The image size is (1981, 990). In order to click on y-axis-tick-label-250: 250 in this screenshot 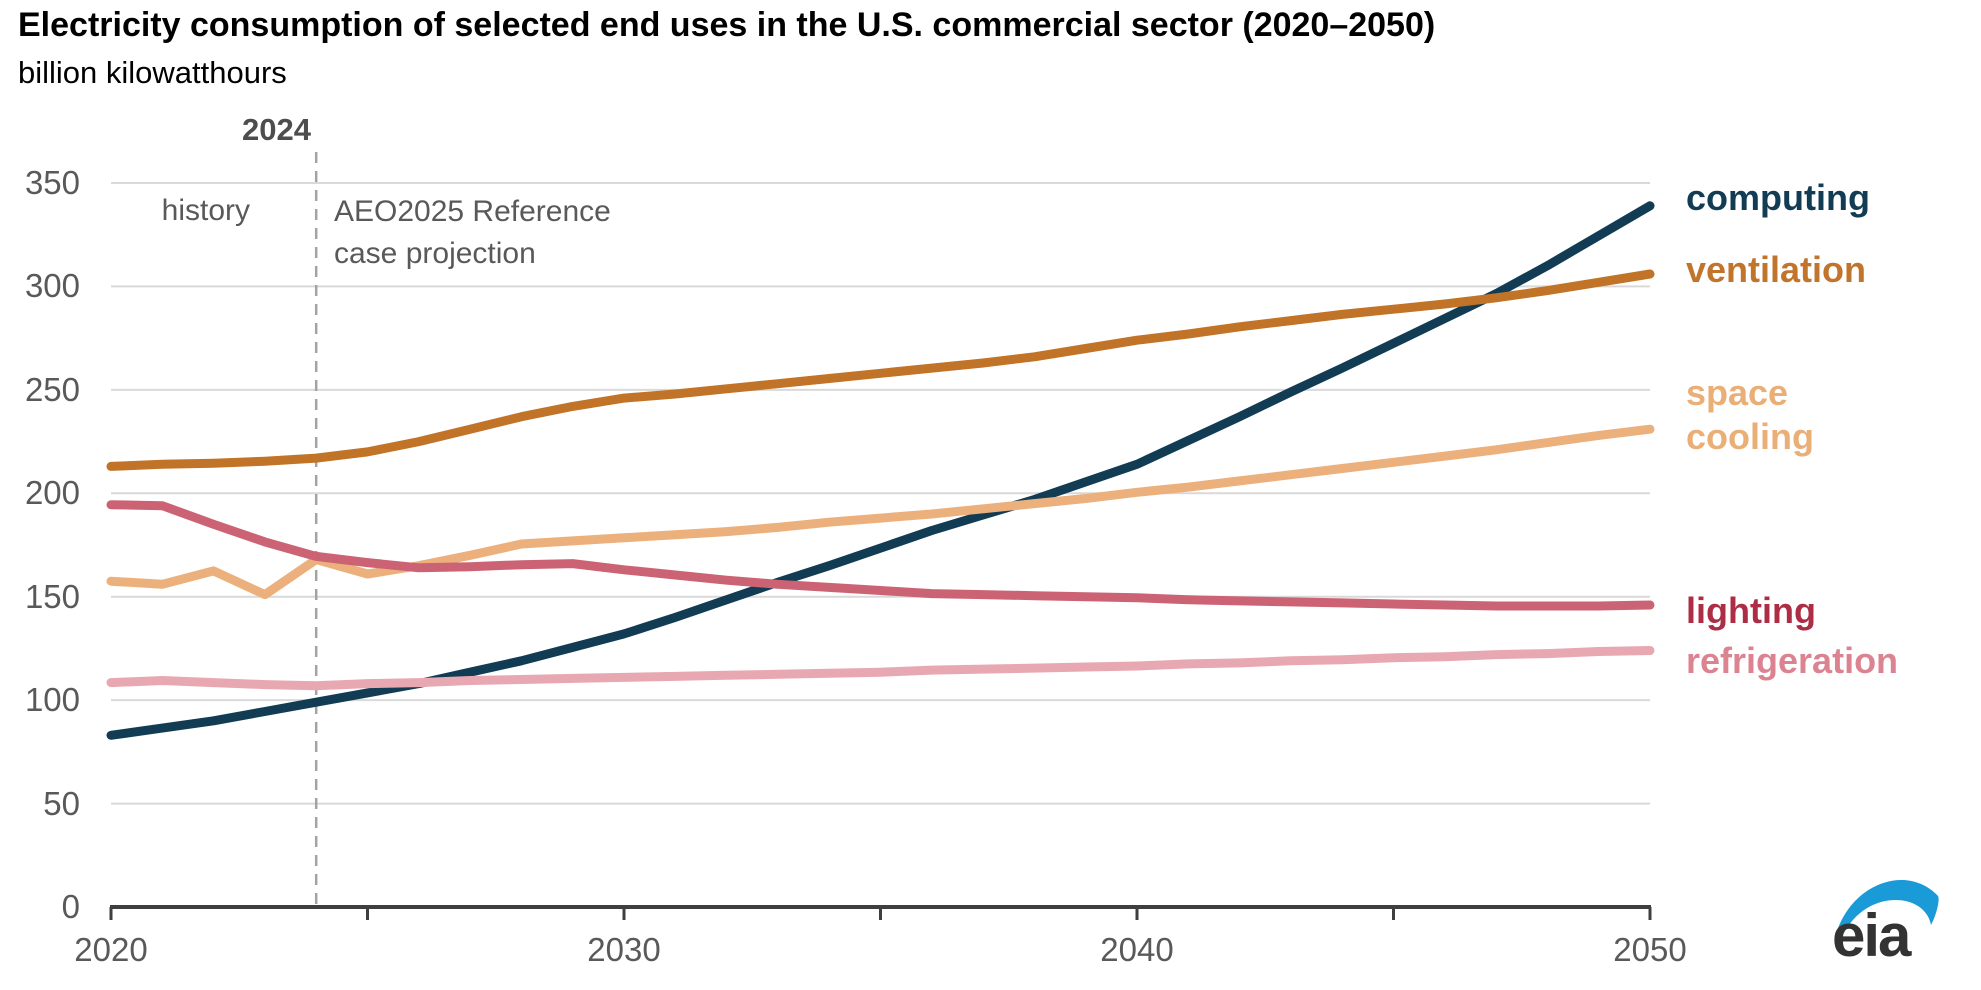, I will do `click(52, 389)`.